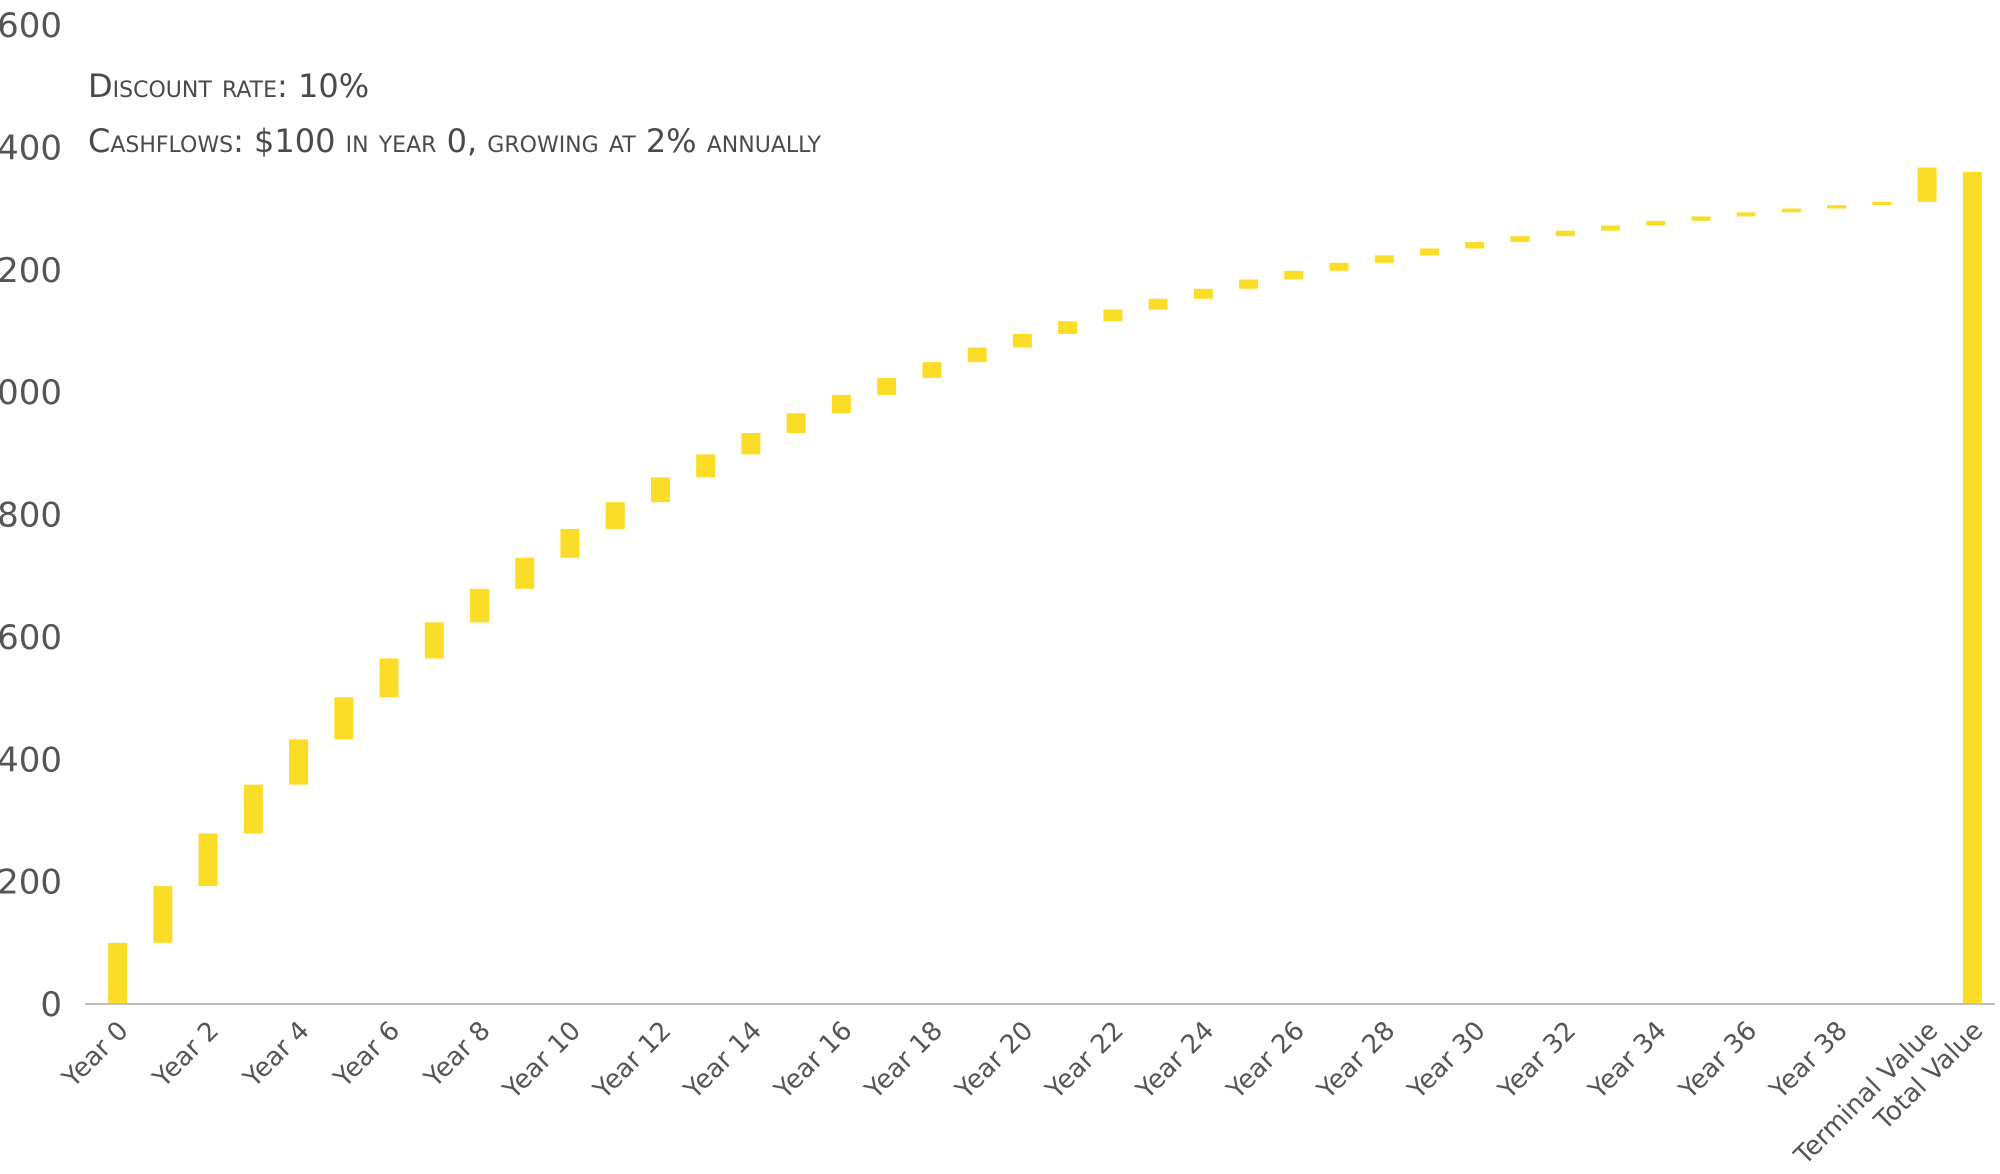 This screenshot has height=1174, width=2000. What do you see at coordinates (1718, 1061) in the screenshot?
I see `x-tick-label: Year 36` at bounding box center [1718, 1061].